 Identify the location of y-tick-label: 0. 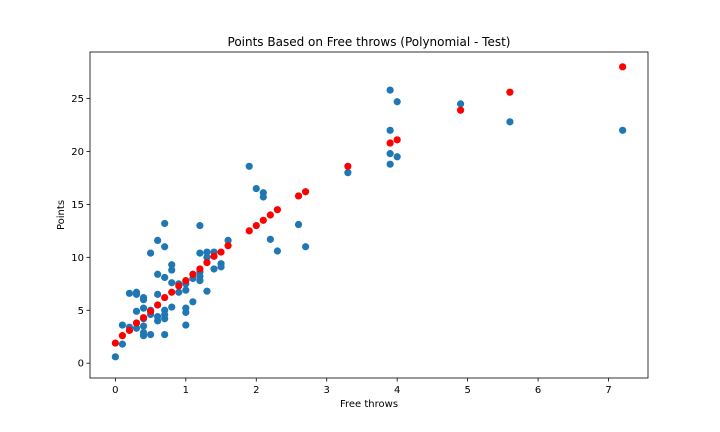
(81, 364).